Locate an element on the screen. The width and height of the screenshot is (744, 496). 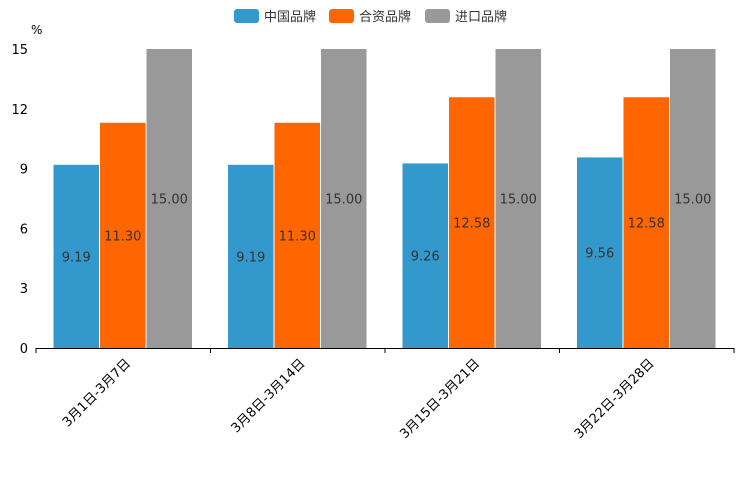
legend: 中国品牌 合资品牌 进口品牌 is located at coordinates (370, 17).